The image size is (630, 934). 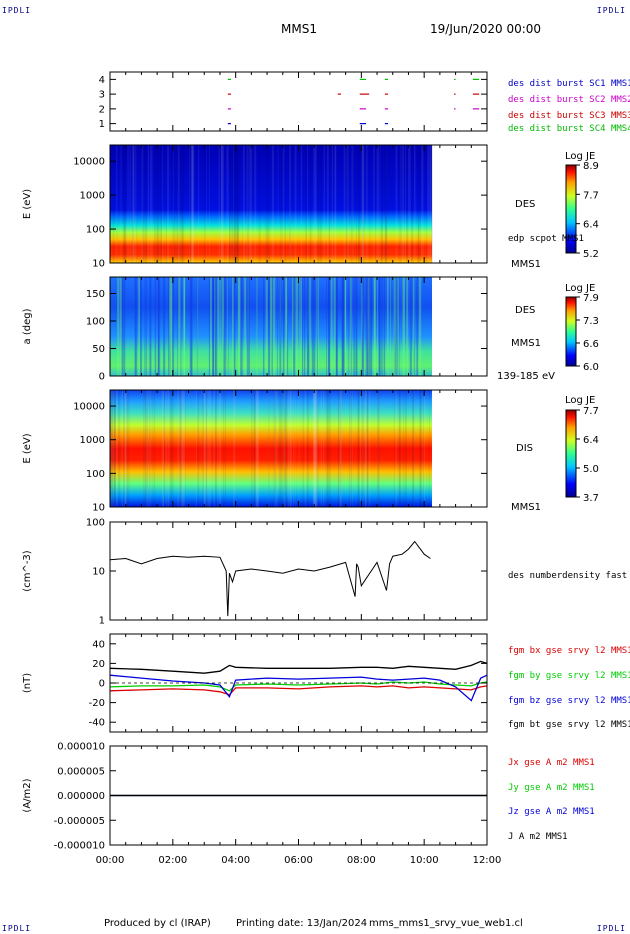 I want to click on y-tick-label-4: 10, so click(x=98, y=572).